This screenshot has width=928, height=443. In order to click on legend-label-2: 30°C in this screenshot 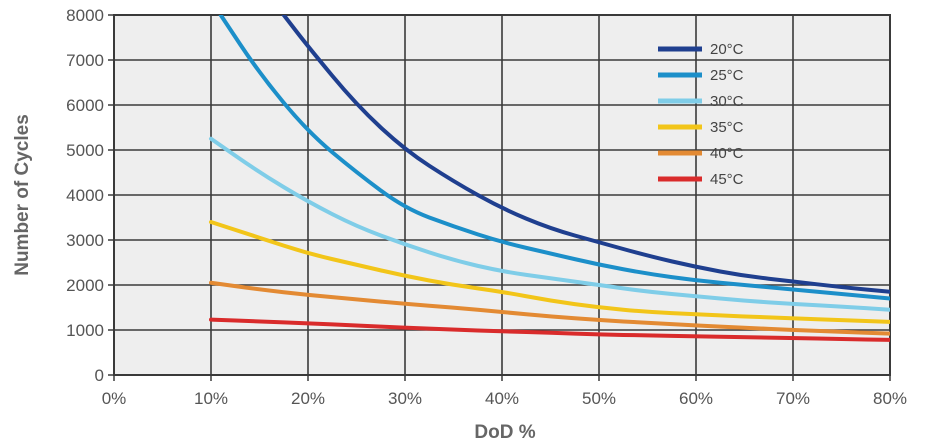, I will do `click(727, 101)`.